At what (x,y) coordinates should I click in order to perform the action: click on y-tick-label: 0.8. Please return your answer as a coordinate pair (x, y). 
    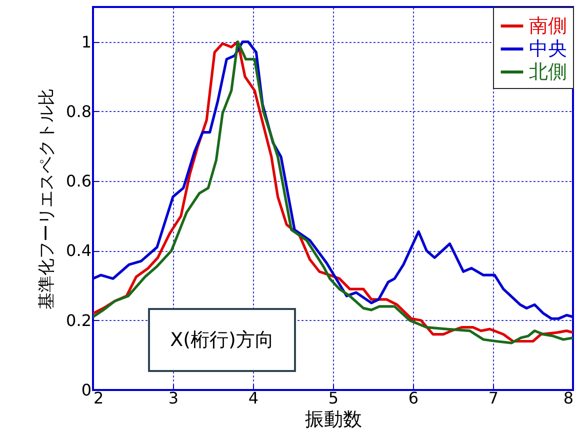
    Looking at the image, I should click on (79, 111).